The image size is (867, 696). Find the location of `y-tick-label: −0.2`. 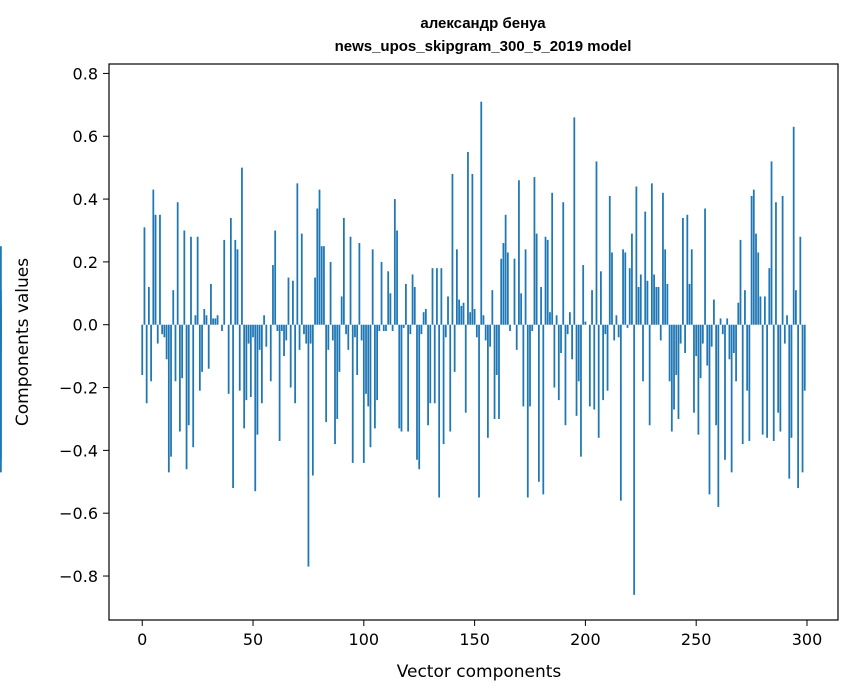

y-tick-label: −0.2 is located at coordinates (78, 388).